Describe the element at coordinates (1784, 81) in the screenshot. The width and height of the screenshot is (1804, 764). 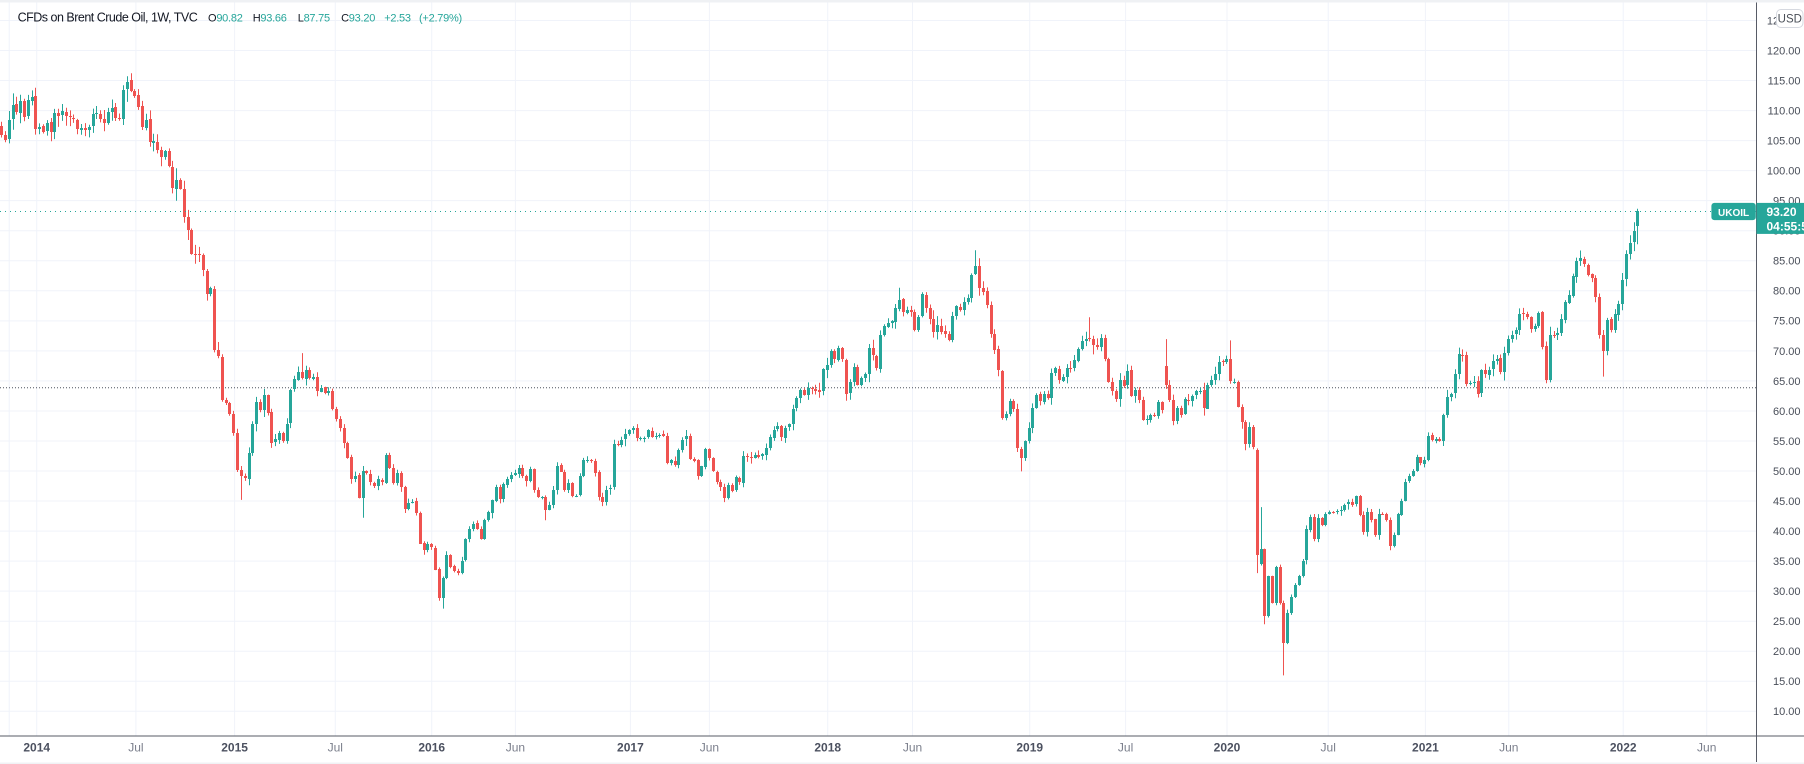
I see `svg-text: 115.00` at that location.